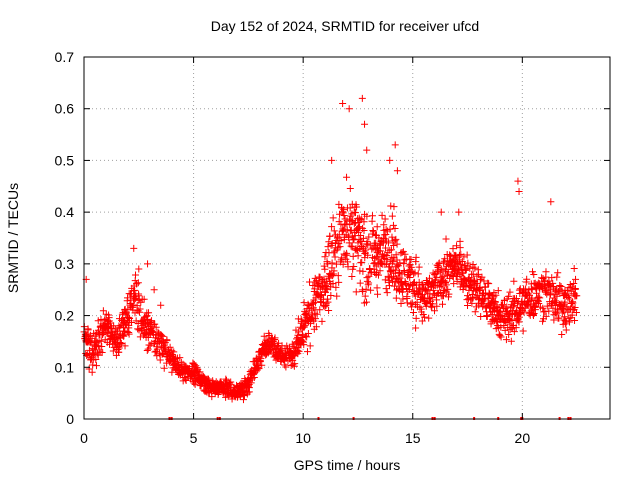 The width and height of the screenshot is (640, 480). What do you see at coordinates (65, 212) in the screenshot?
I see `y-tick-label: 0.4` at bounding box center [65, 212].